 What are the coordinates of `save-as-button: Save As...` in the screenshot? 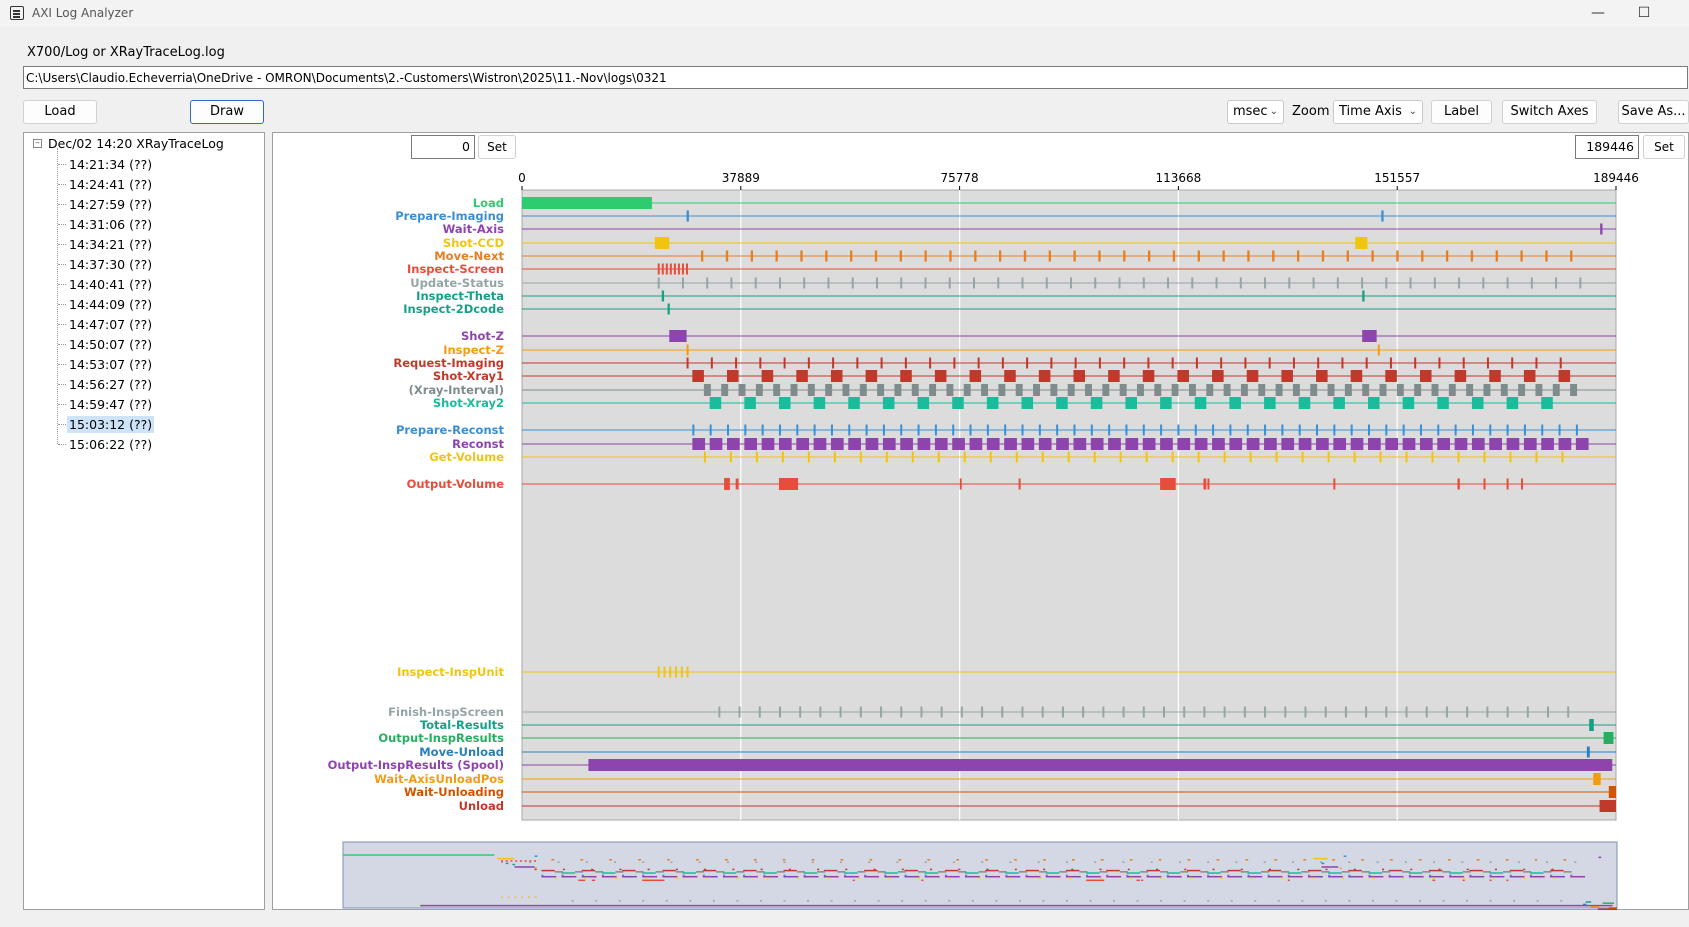 It's located at (1653, 112).